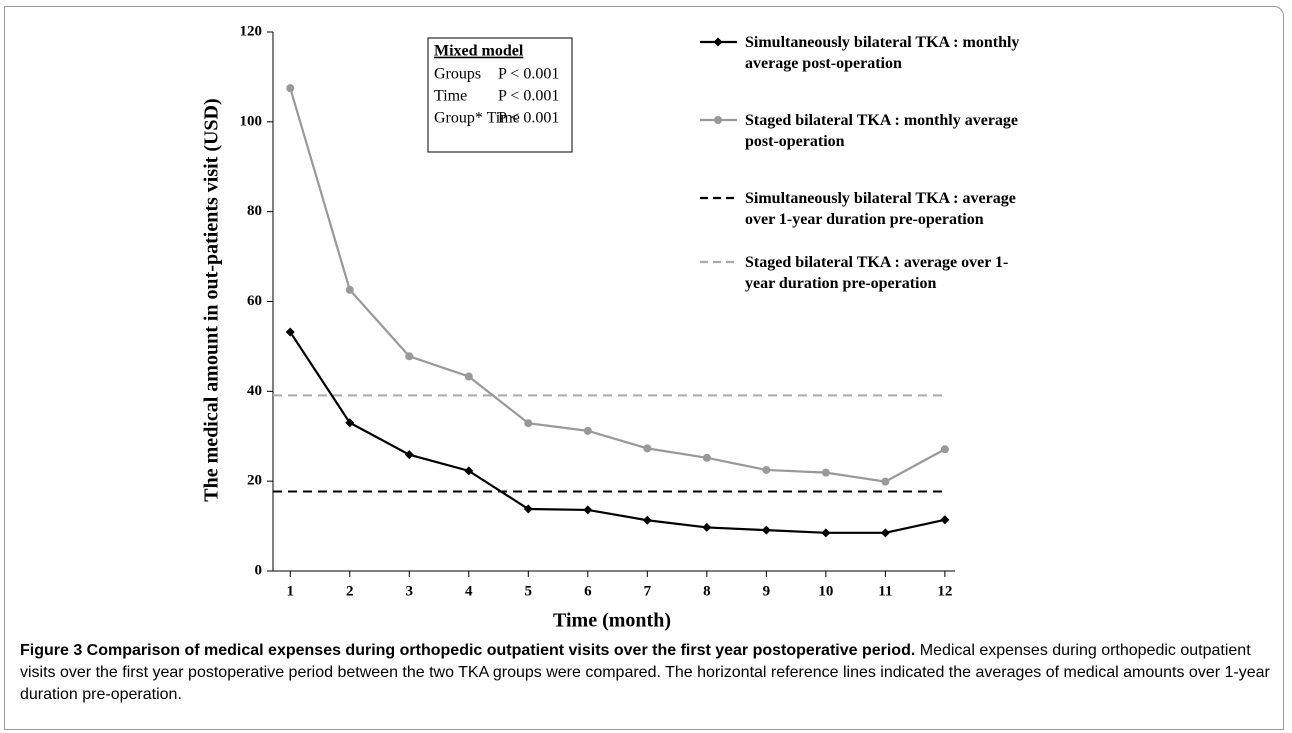 This screenshot has height=733, width=1292. Describe the element at coordinates (410, 591) in the screenshot. I see `x-tick-label: 3` at that location.